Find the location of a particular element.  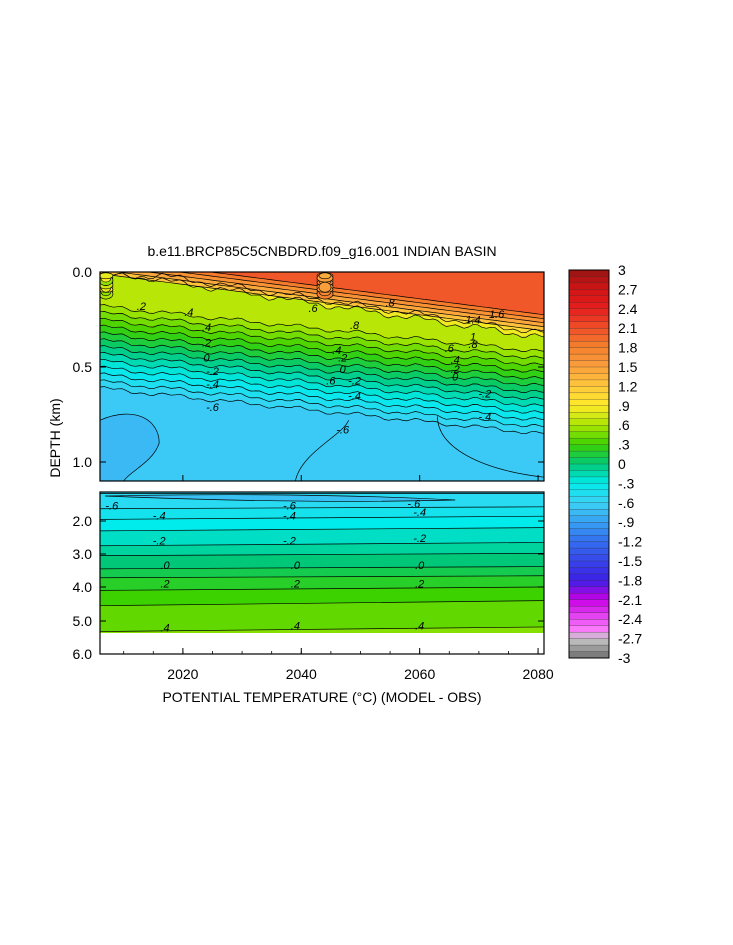

contour-label: .6 is located at coordinates (314, 309).